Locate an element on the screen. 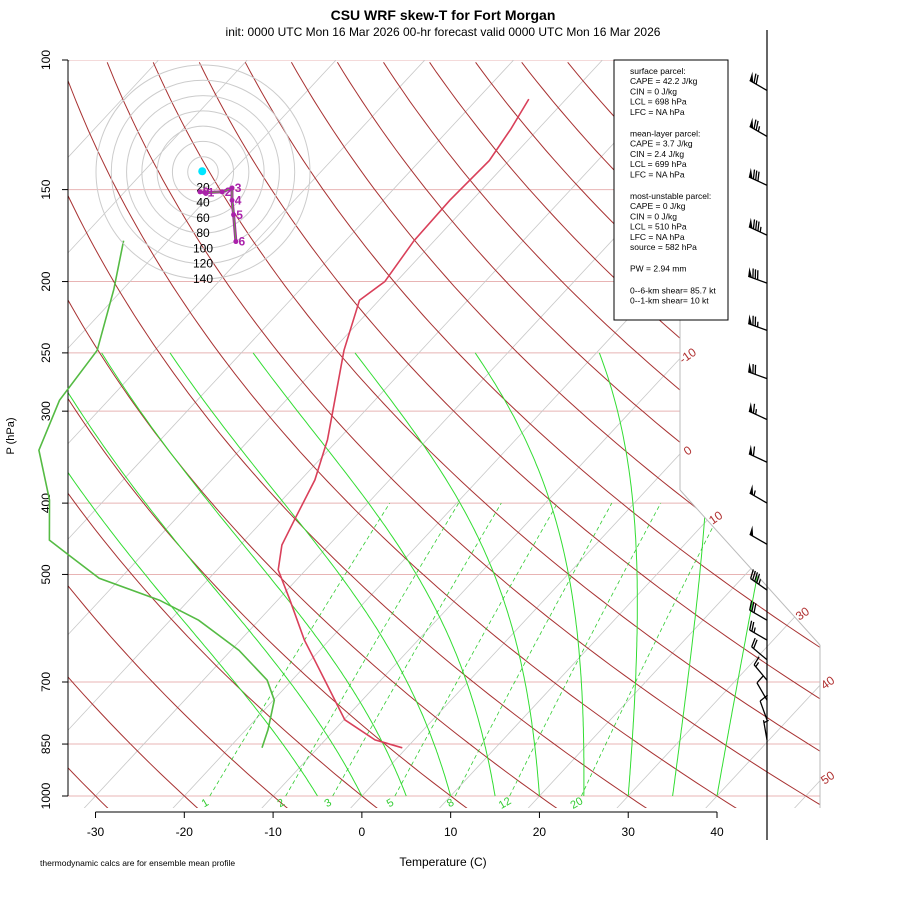 This screenshot has height=905, width=900. info-line: mean-layer parcel: is located at coordinates (665, 134).